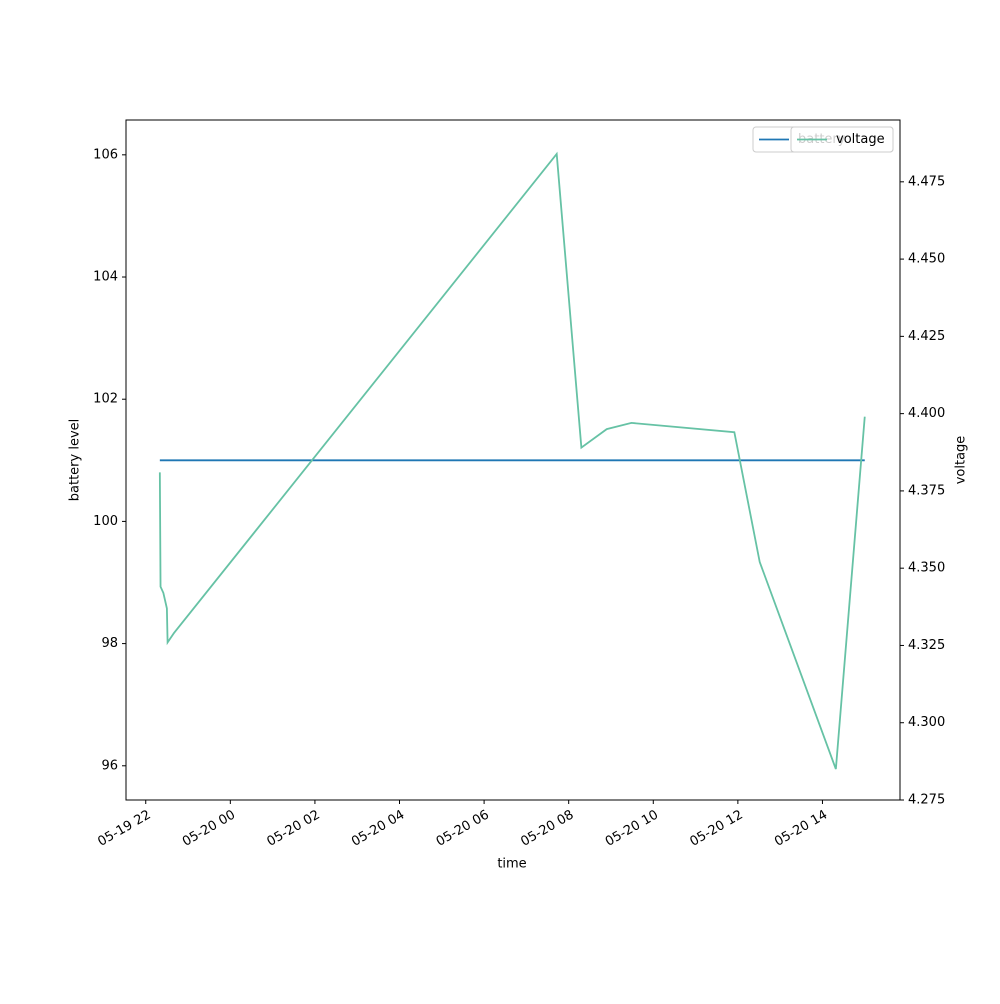 Image resolution: width=1000 pixels, height=1004 pixels. I want to click on y2-axis-label: voltage, so click(961, 460).